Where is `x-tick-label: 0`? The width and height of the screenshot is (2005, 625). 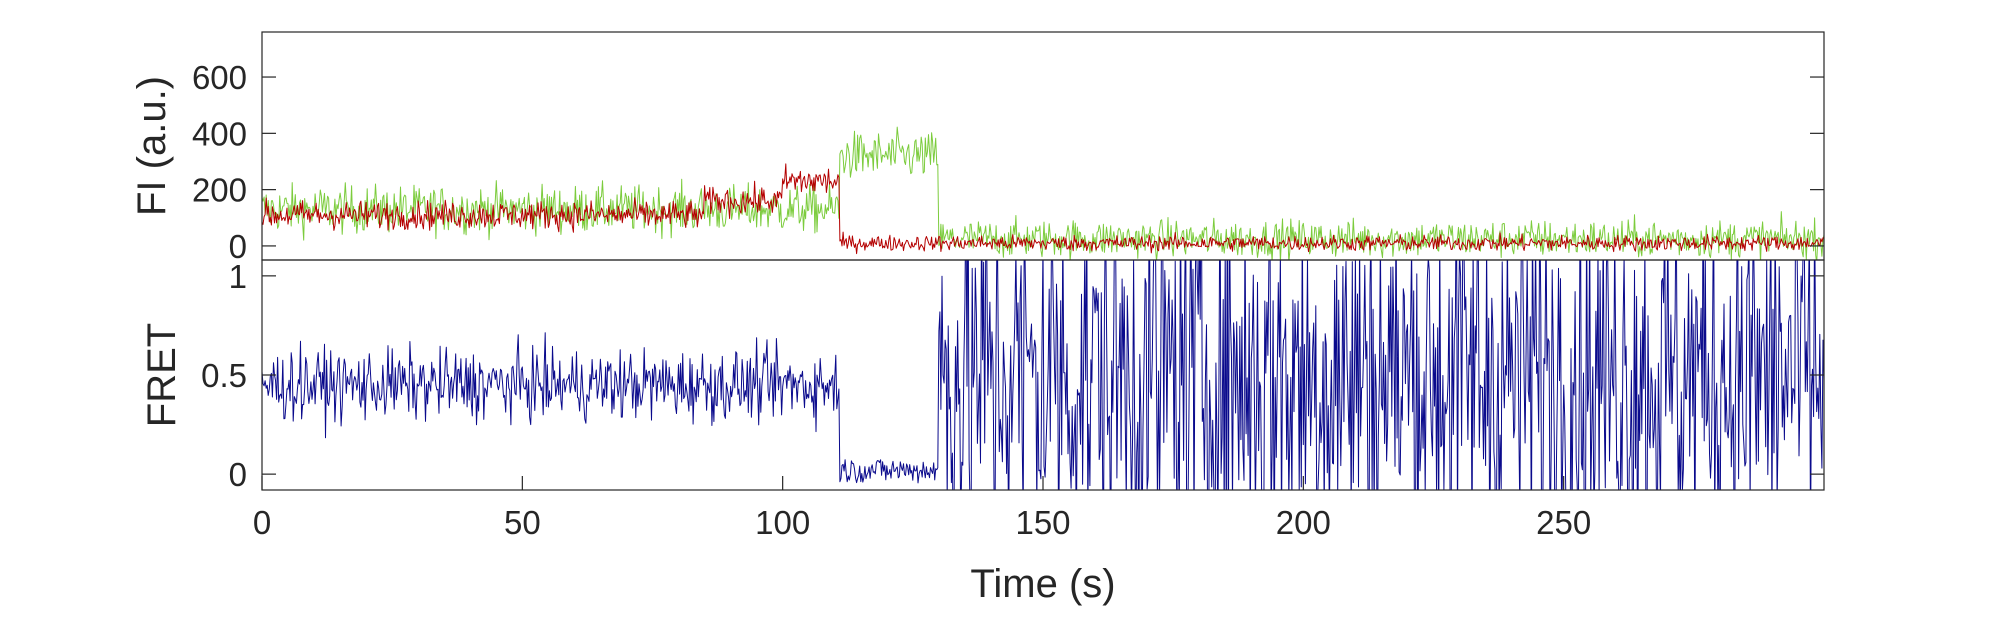 x-tick-label: 0 is located at coordinates (262, 522).